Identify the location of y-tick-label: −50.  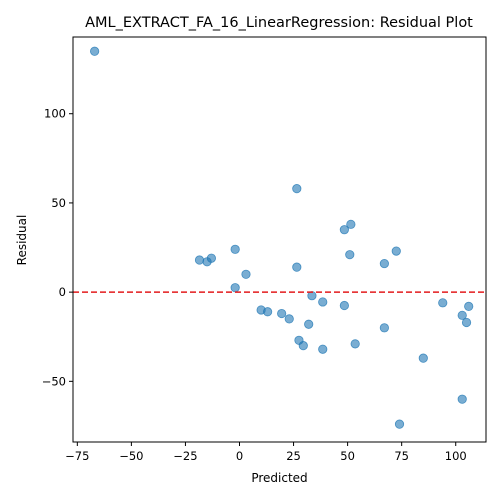
(54, 381).